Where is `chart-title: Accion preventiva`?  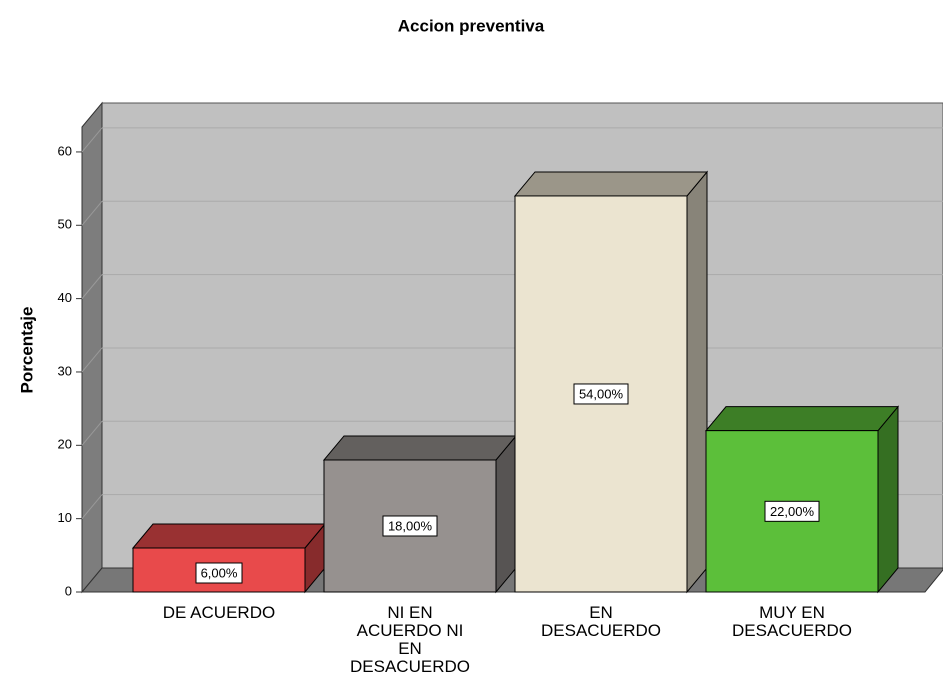
chart-title: Accion preventiva is located at coordinates (471, 25).